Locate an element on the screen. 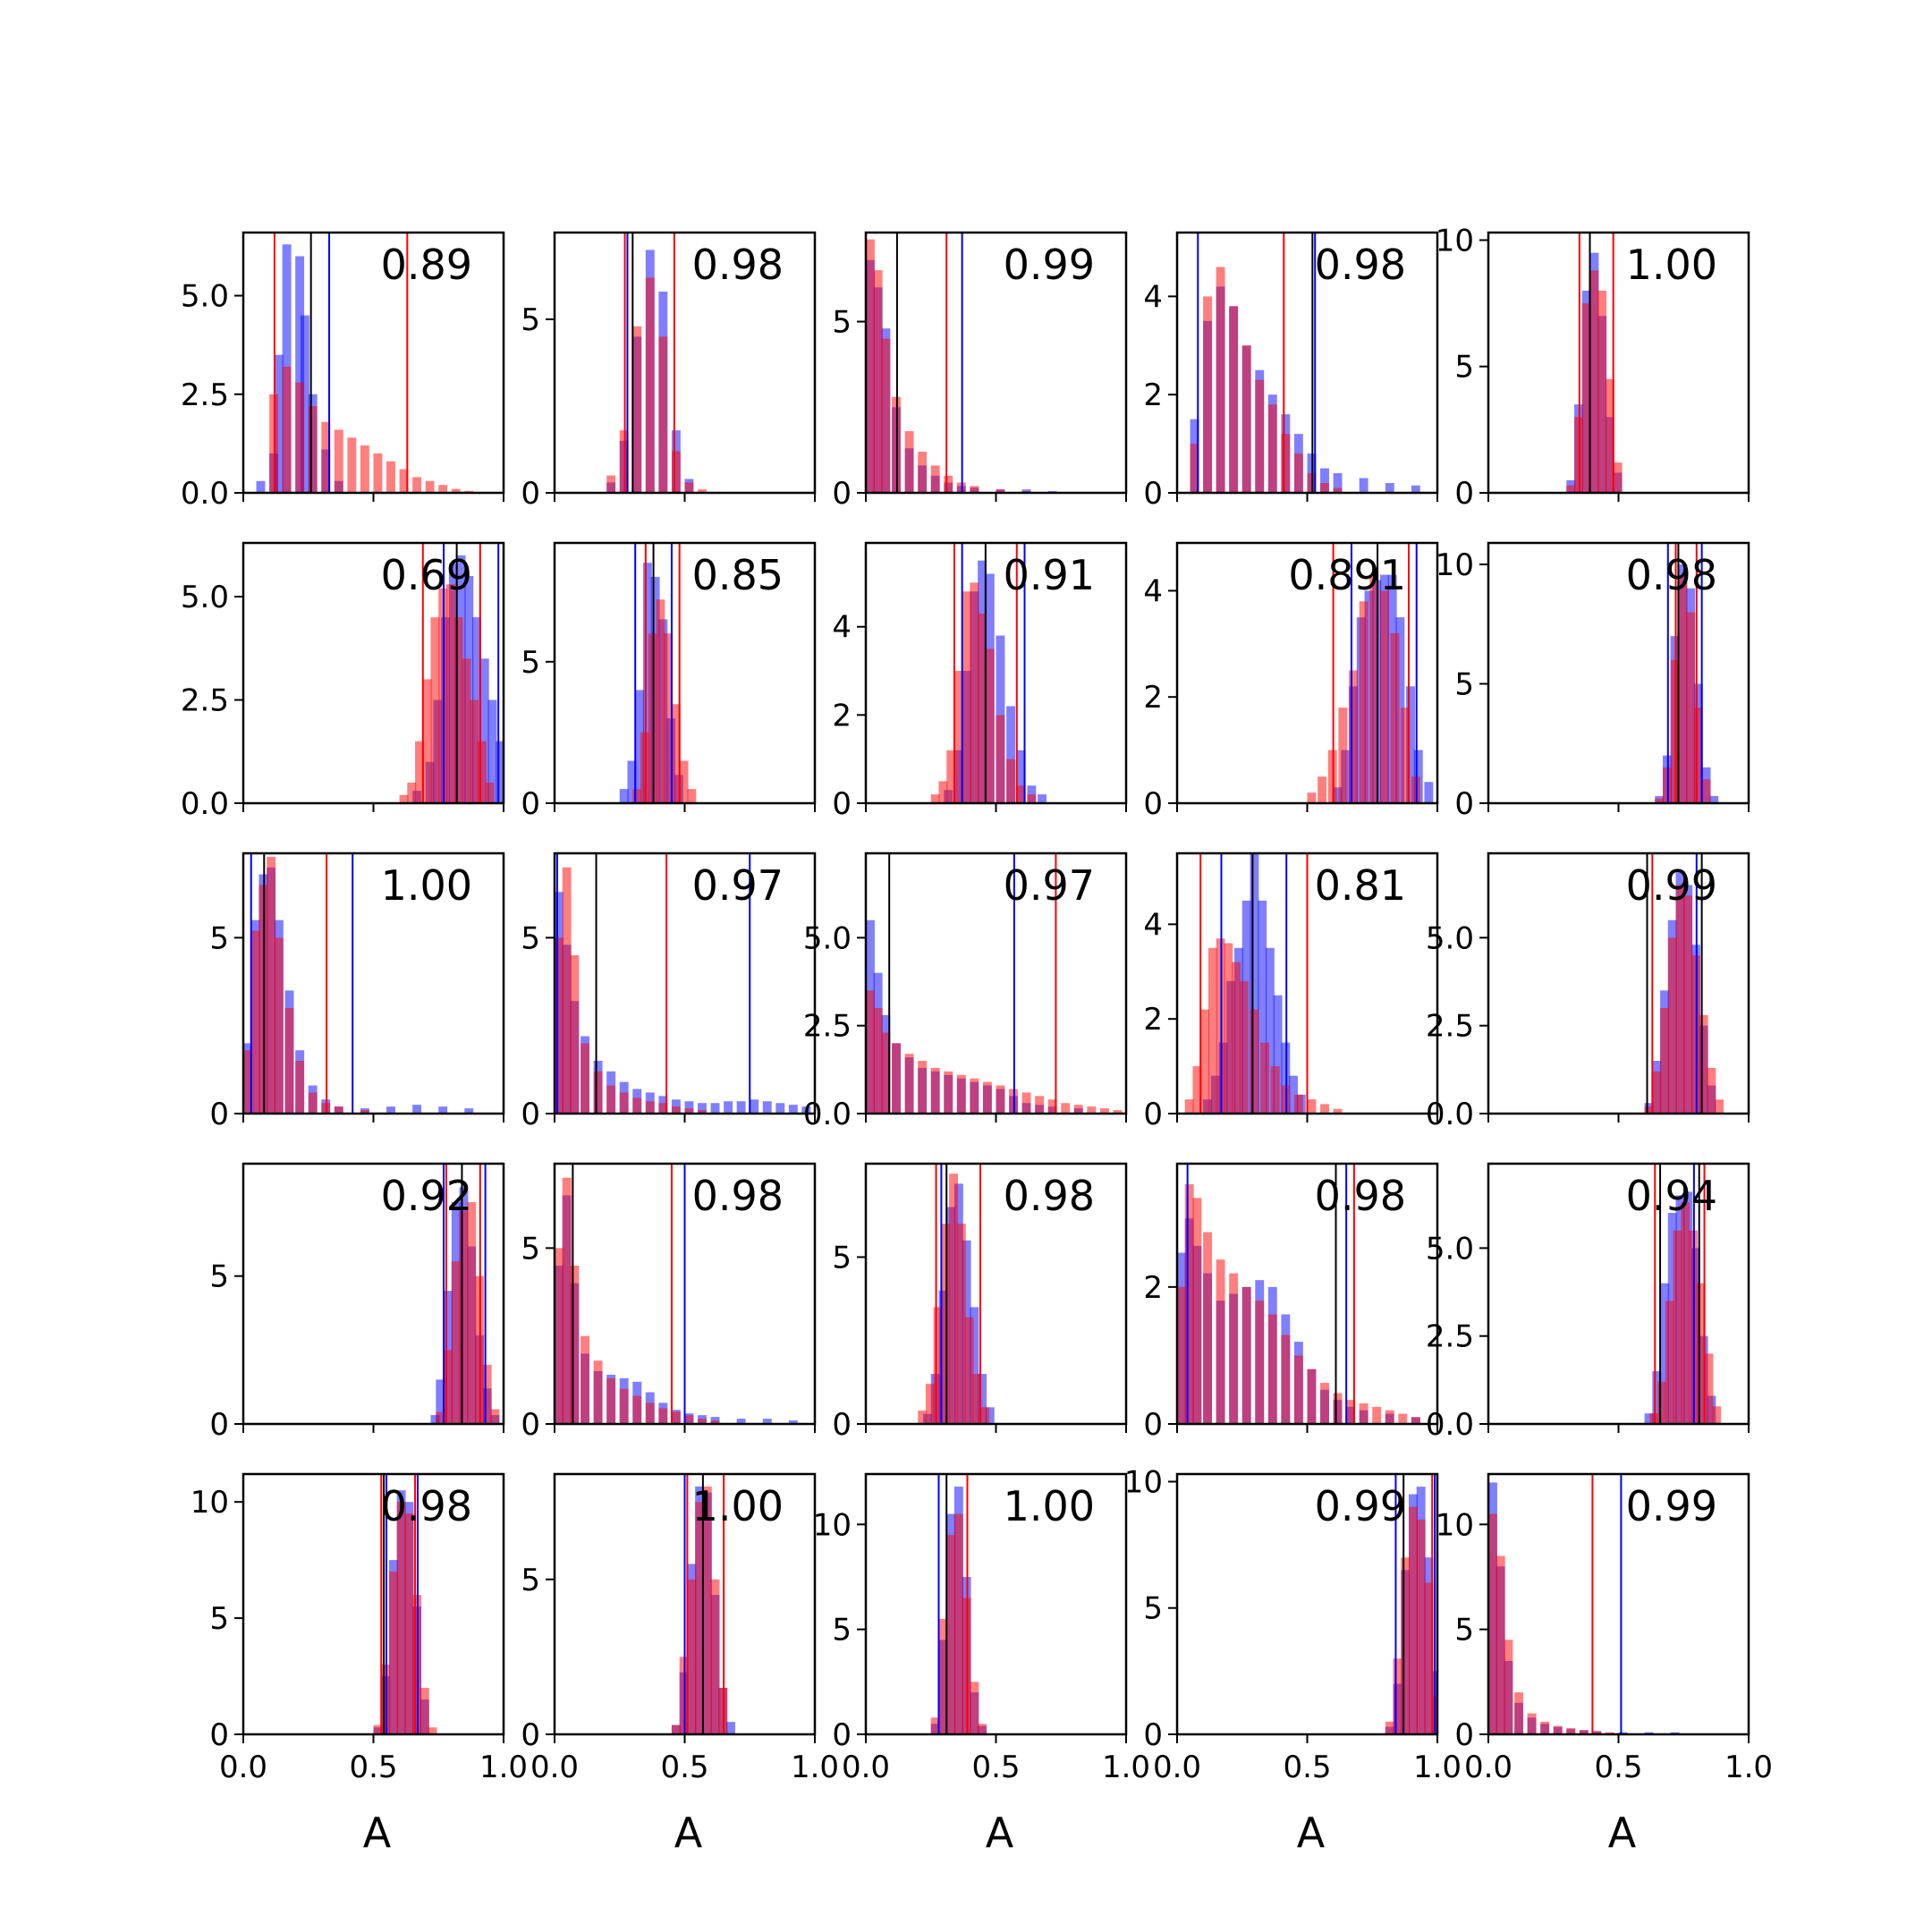  panel-value-label: 0.91 is located at coordinates (1049, 575).